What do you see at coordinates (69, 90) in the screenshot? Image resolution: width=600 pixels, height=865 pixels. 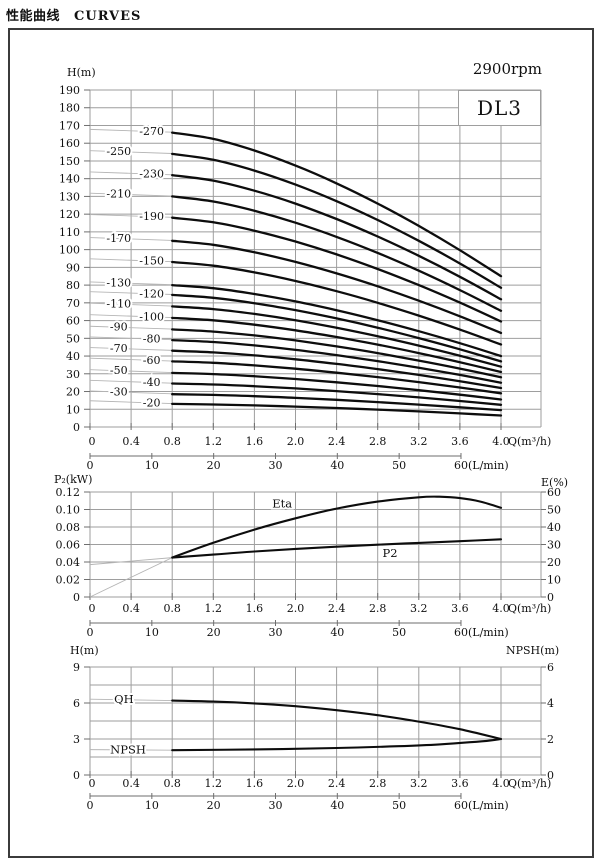 I see `y-tick-label: 190` at bounding box center [69, 90].